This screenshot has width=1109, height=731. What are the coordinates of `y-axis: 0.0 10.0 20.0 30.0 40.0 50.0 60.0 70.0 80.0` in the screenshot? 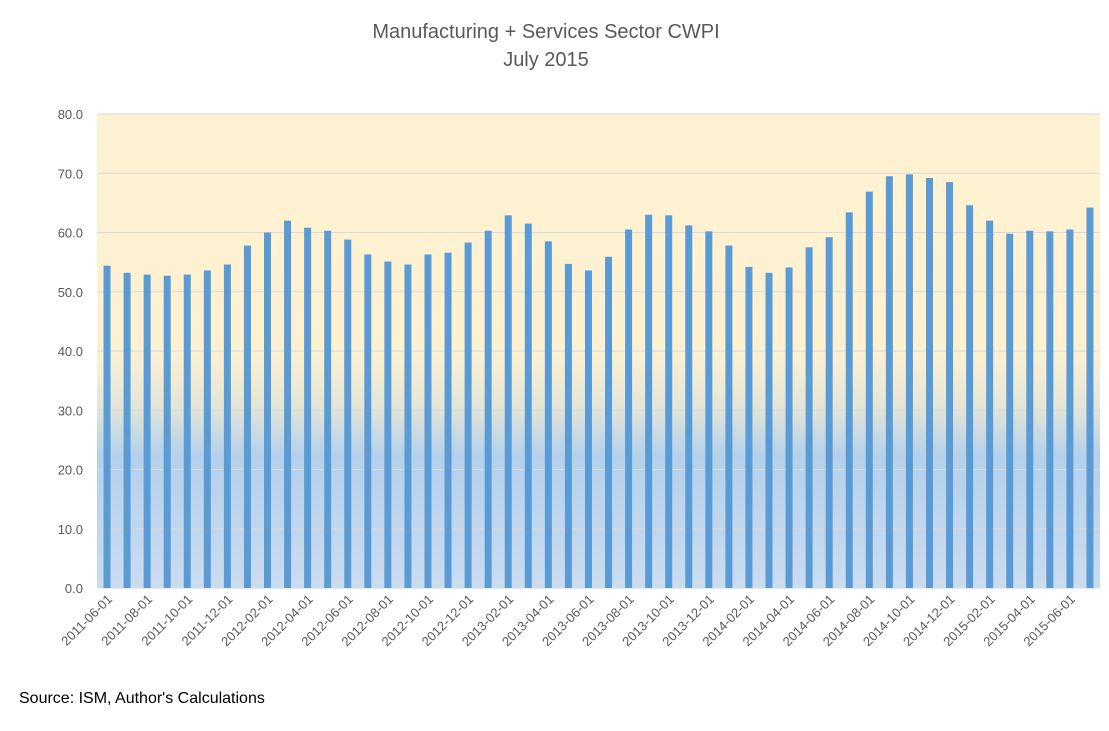 It's located at (70, 351).